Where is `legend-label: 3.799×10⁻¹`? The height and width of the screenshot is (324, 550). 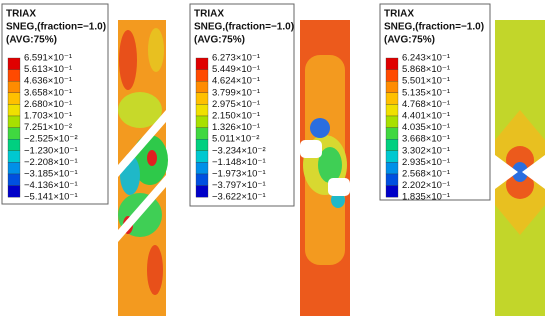 legend-label: 3.799×10⁻¹ is located at coordinates (236, 92).